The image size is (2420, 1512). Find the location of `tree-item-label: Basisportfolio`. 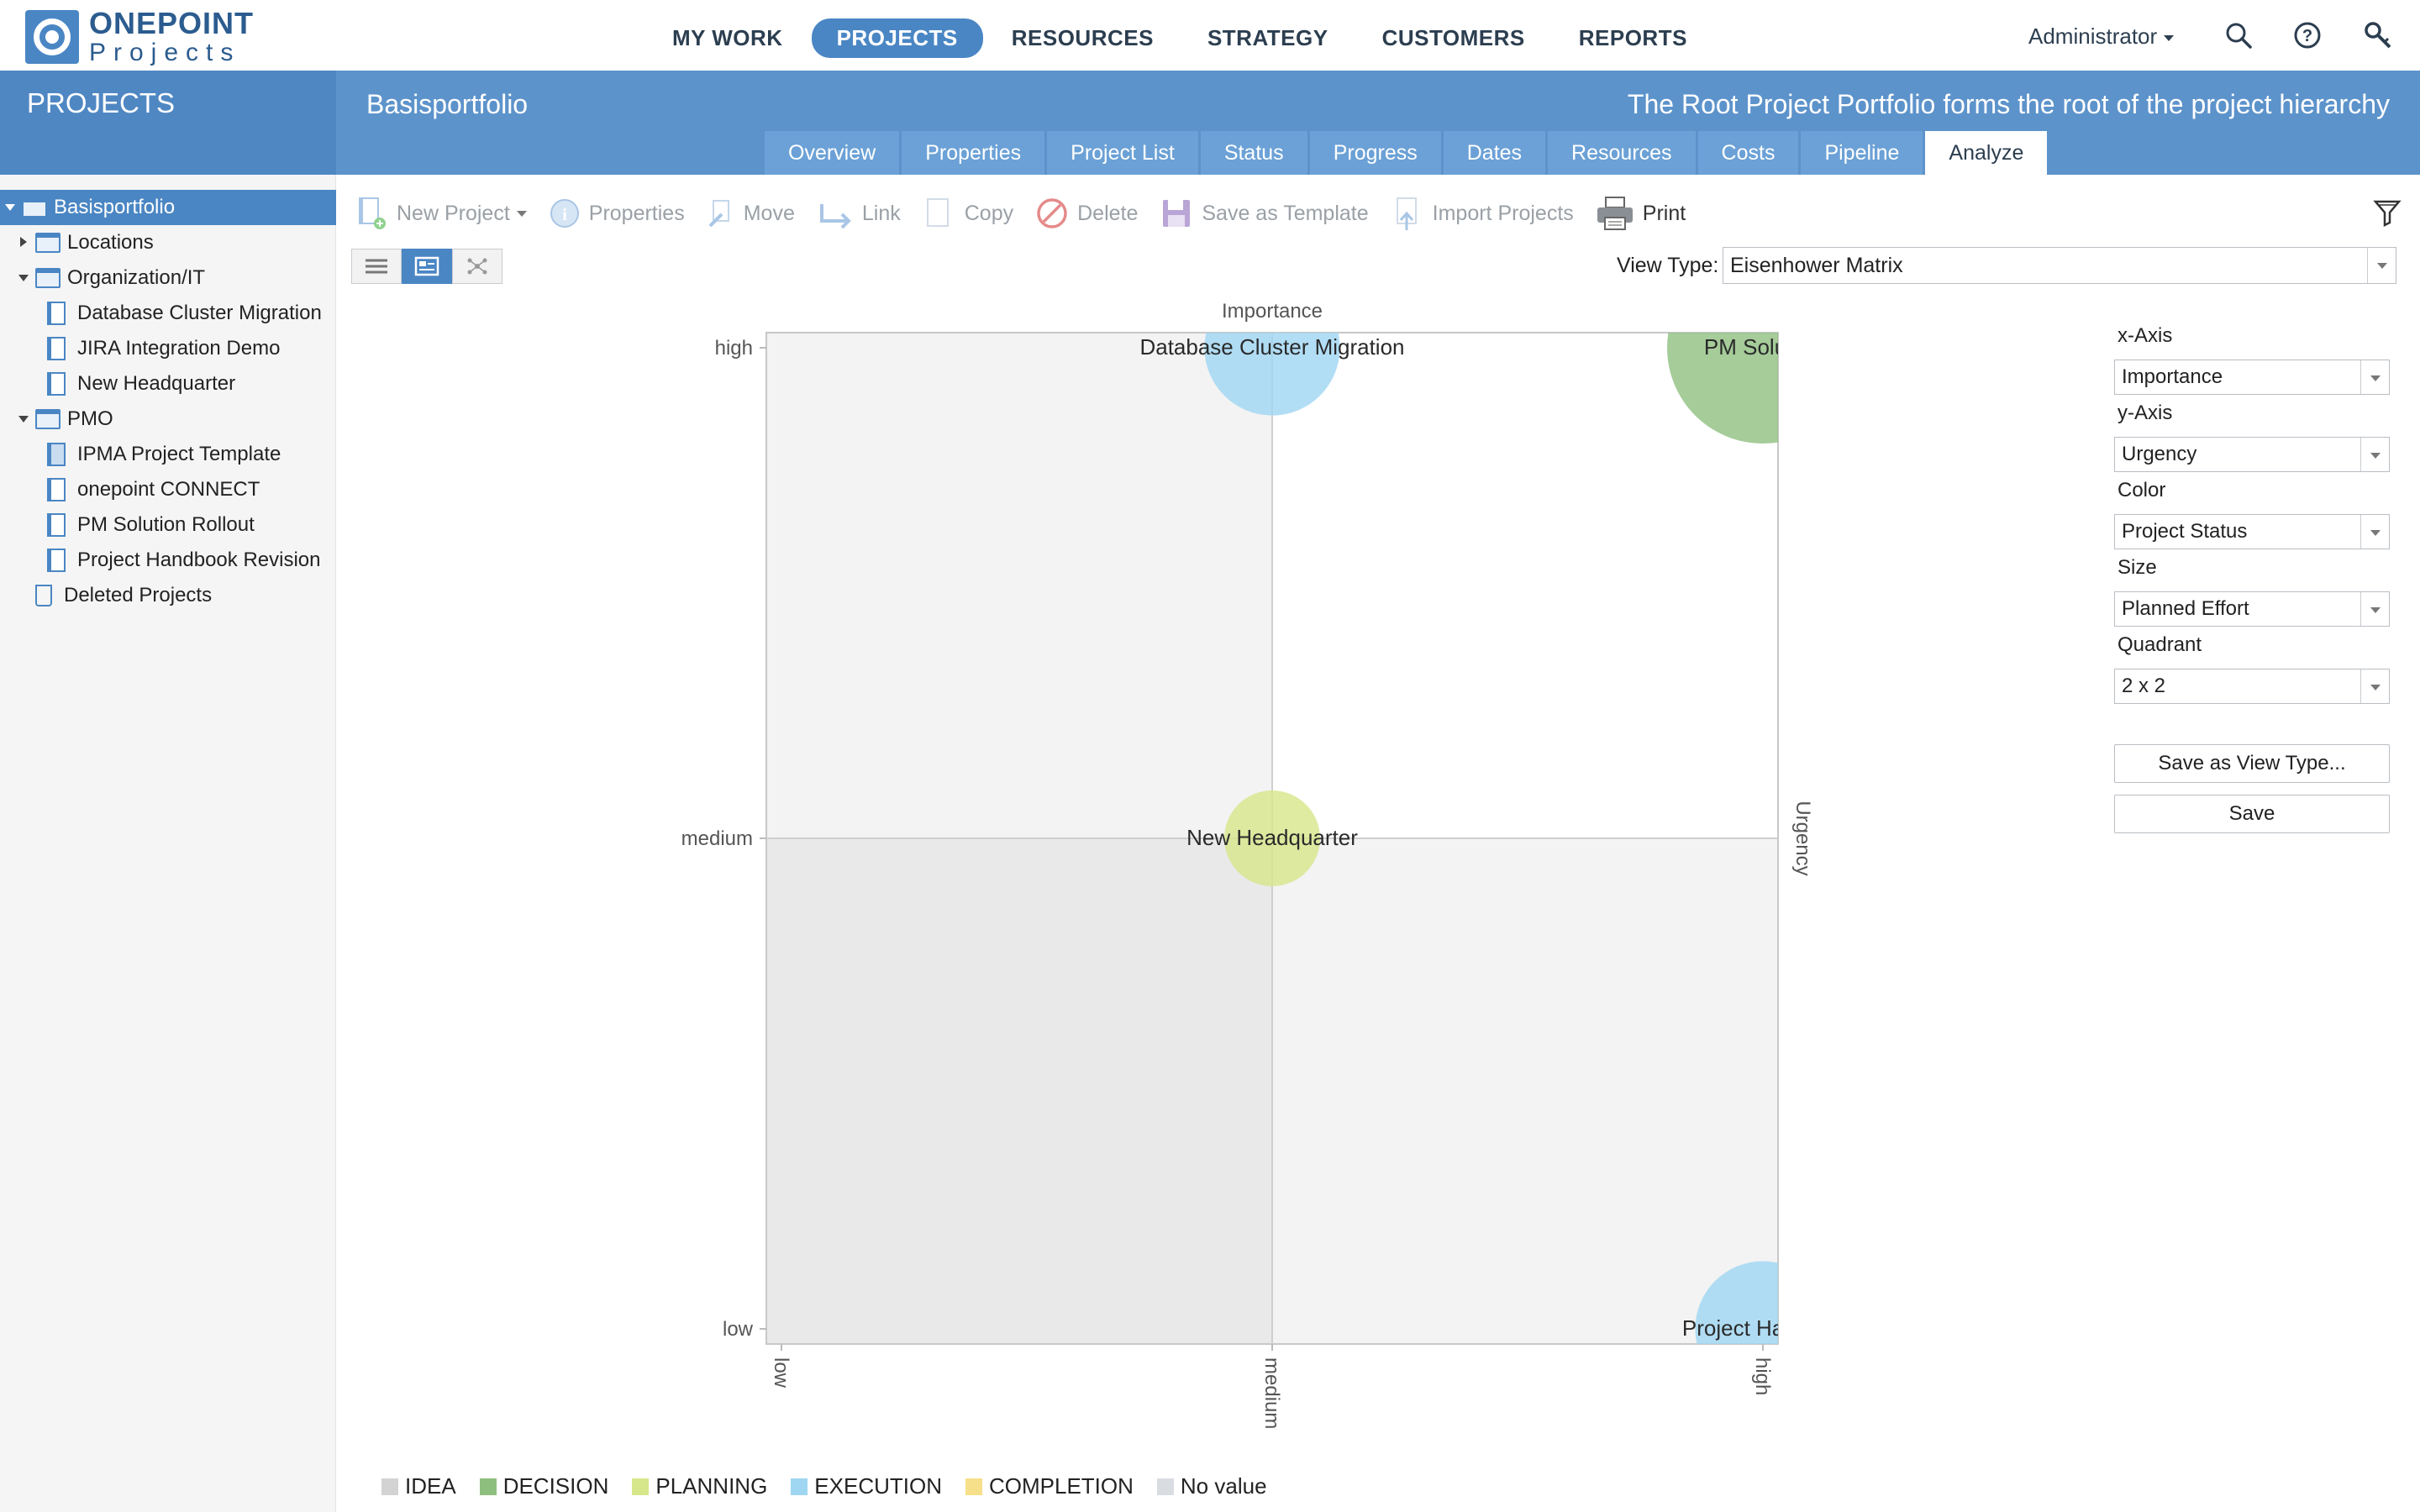

tree-item-label: Basisportfolio is located at coordinates (115, 207).